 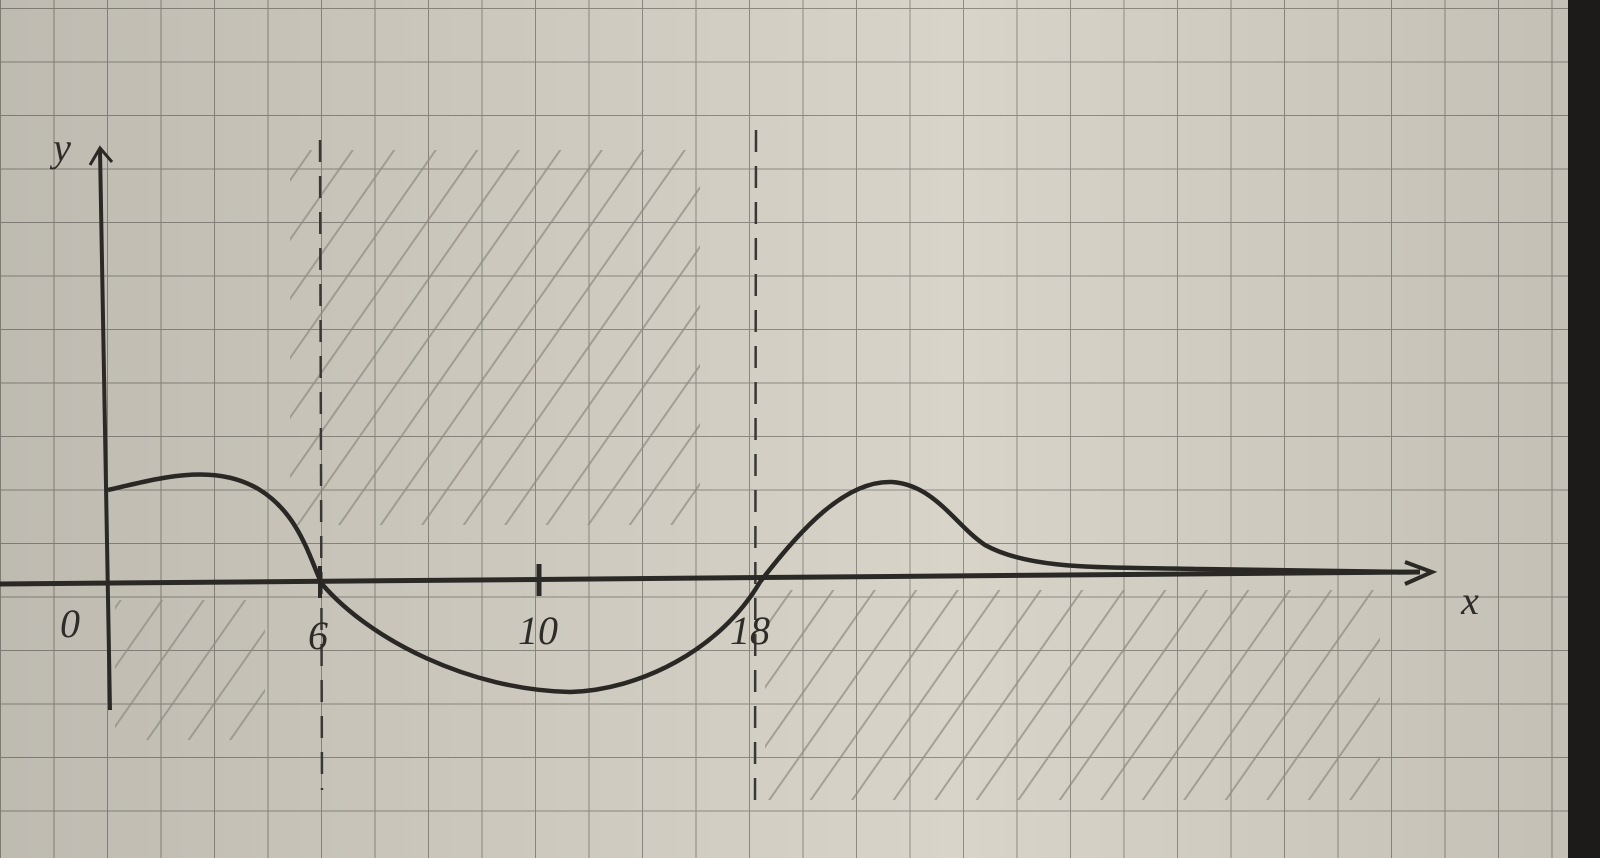 What do you see at coordinates (60, 147) in the screenshot?
I see `y-label: y` at bounding box center [60, 147].